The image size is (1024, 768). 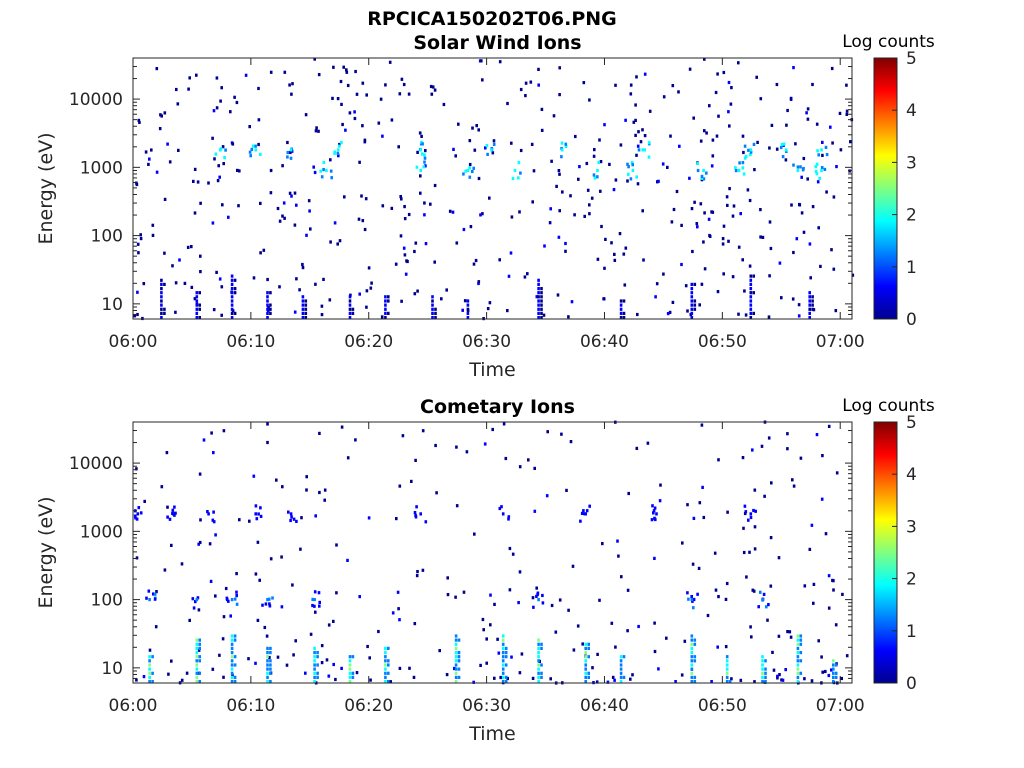 I want to click on x-axis-label: Time, so click(x=492, y=370).